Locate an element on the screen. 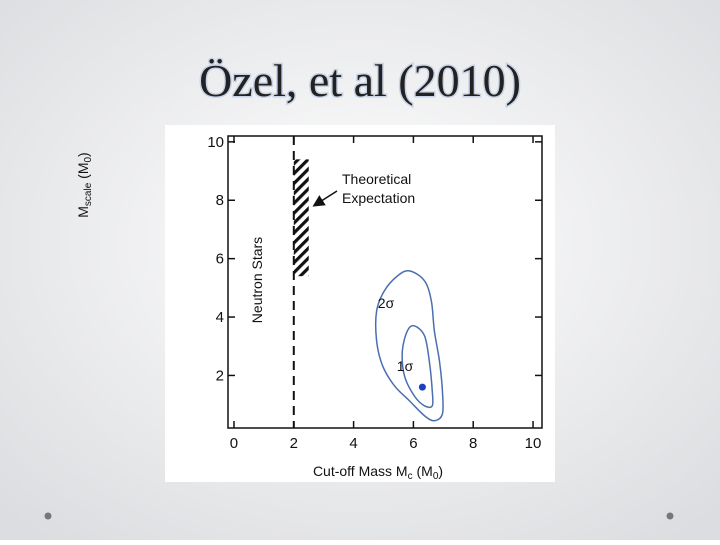 This screenshot has height=545, width=720. x-axis-label: Cut-off Mass Mc (M0) is located at coordinates (378, 472).